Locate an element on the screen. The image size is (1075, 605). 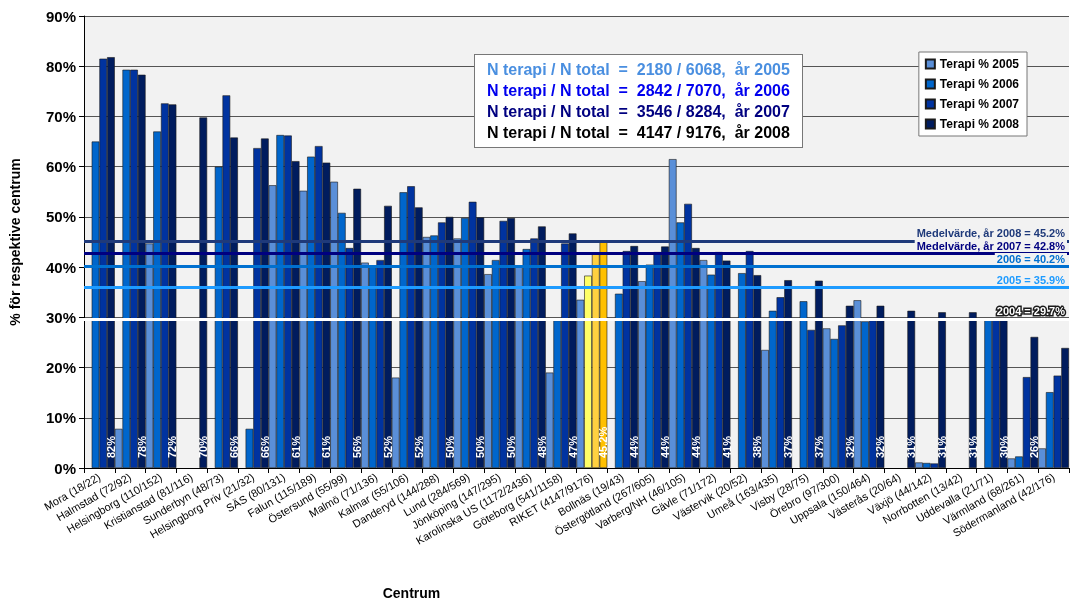
ref-line-label: 2005 = 35.9% is located at coordinates (1031, 280).